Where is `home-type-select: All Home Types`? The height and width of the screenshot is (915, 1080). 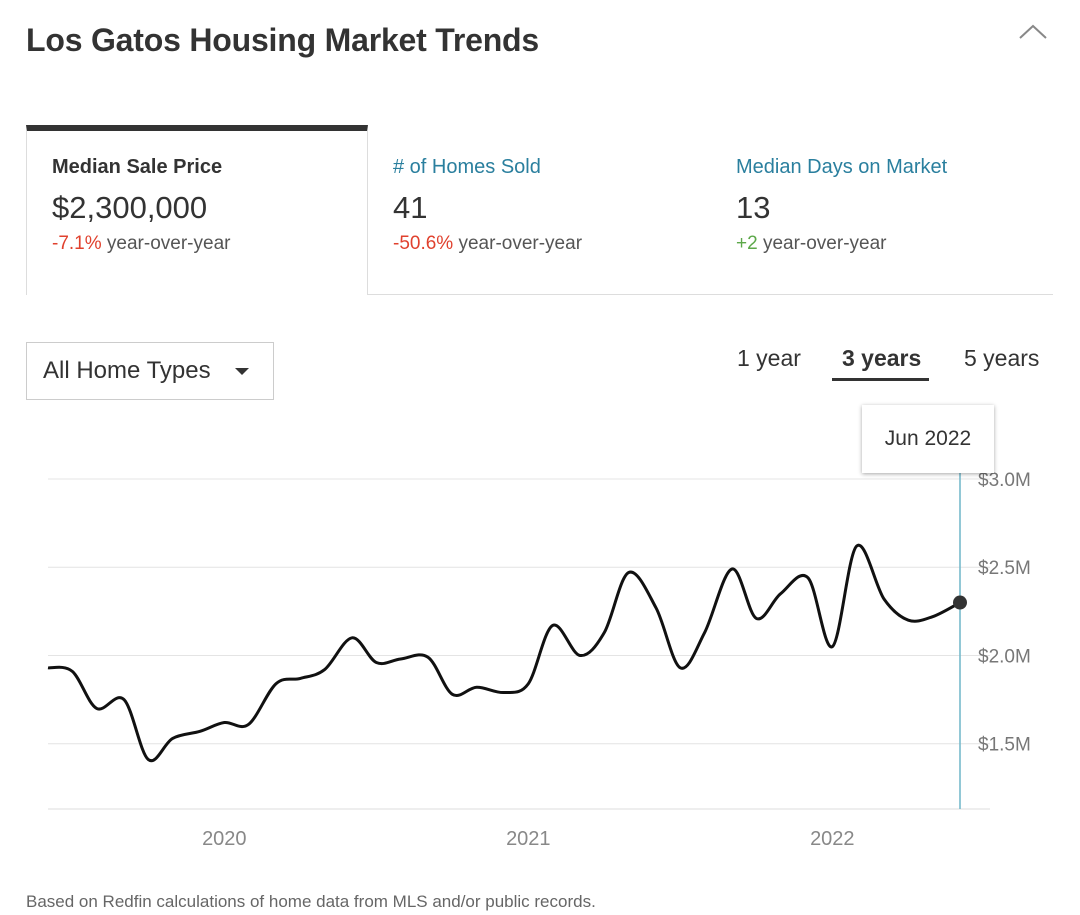
home-type-select: All Home Types is located at coordinates (150, 371).